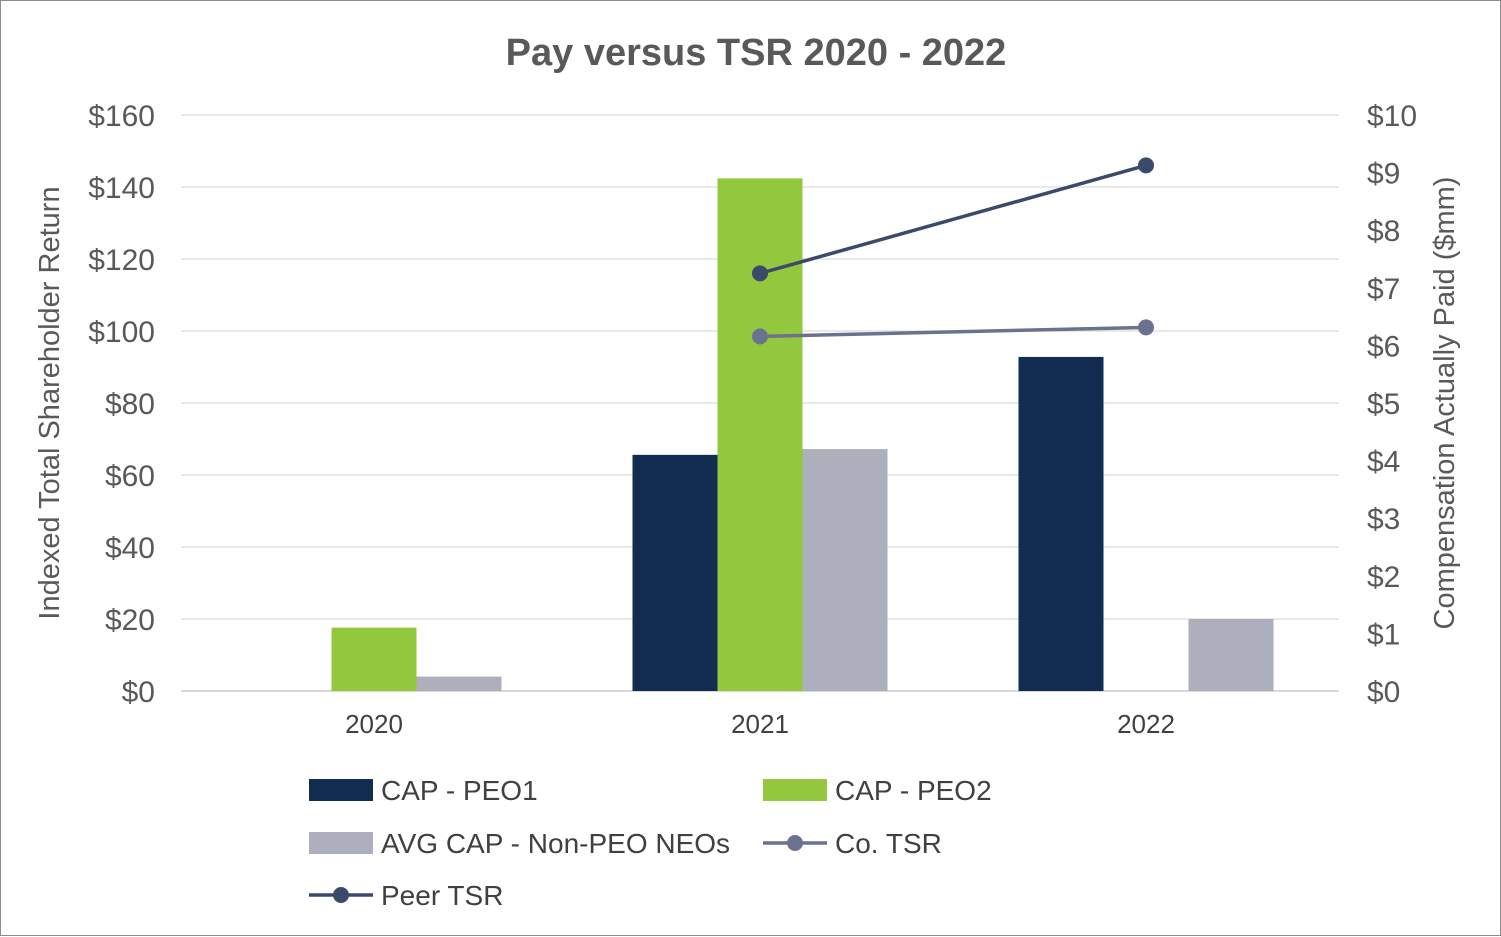 The width and height of the screenshot is (1501, 937). Describe the element at coordinates (121, 332) in the screenshot. I see `left-tick-label: $100` at that location.